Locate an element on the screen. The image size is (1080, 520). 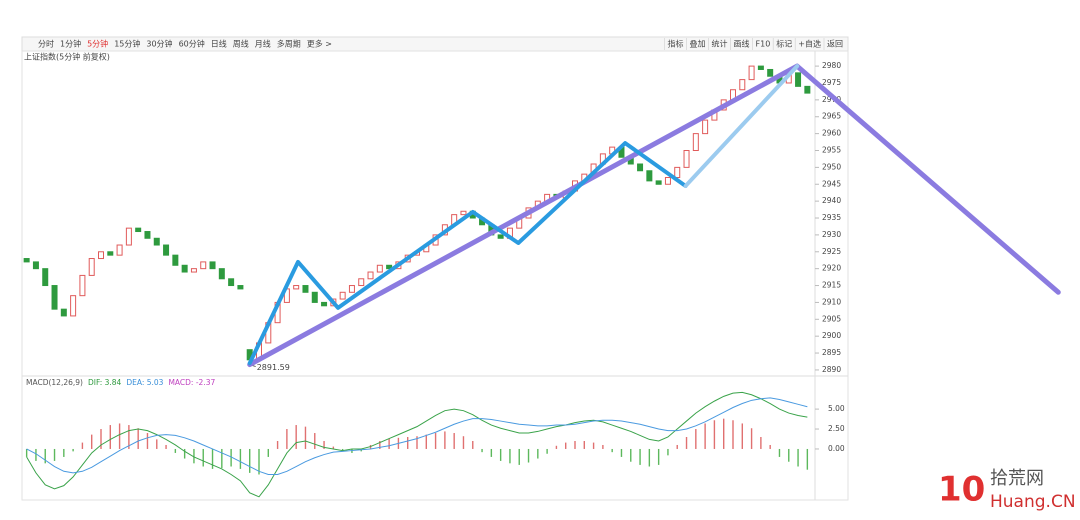
period-tab: 日线 is located at coordinates (219, 44).